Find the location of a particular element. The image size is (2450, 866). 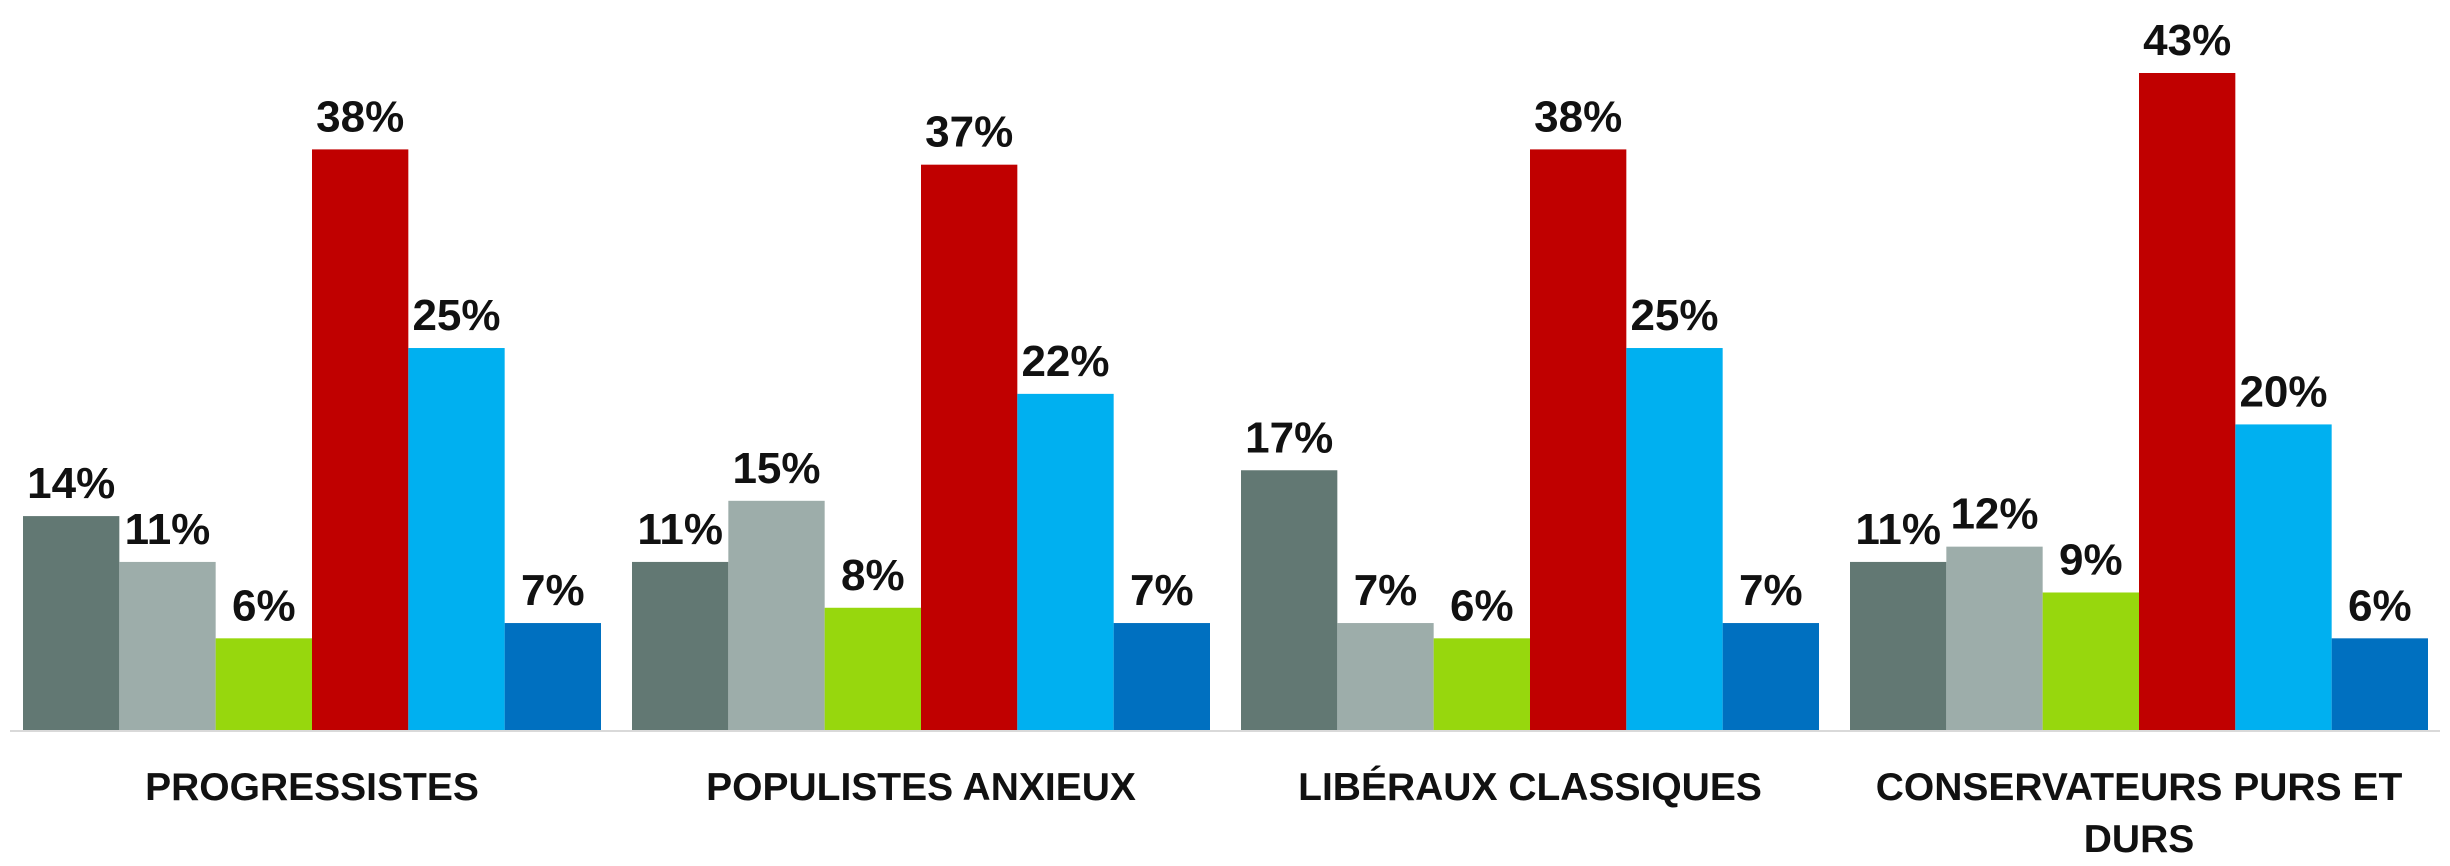

category-label: POPULISTES ANXIEUX is located at coordinates (921, 787).